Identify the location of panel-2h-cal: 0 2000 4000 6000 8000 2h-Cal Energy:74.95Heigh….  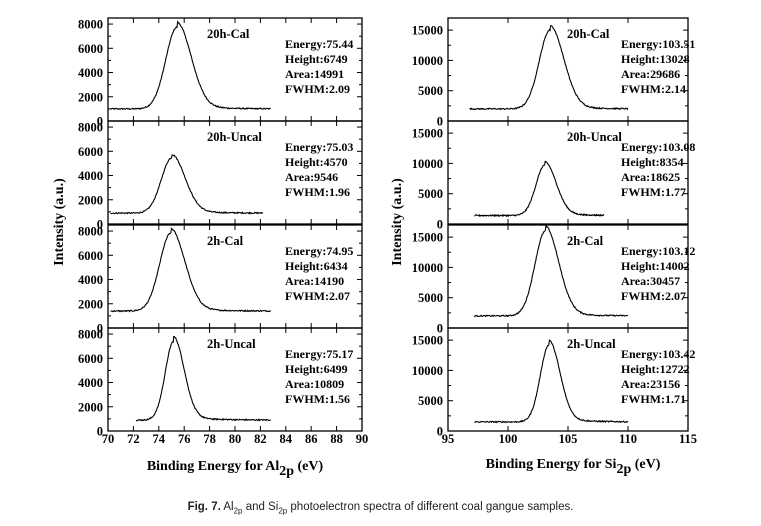
(220, 280).